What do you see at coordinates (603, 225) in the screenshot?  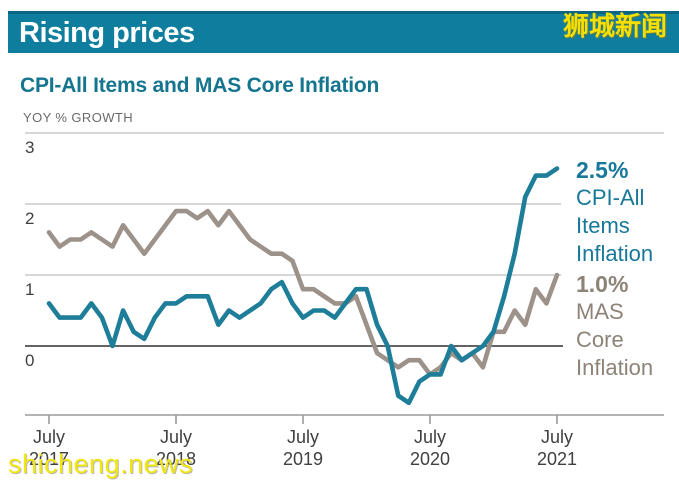 I see `cpi-series-label: Items` at bounding box center [603, 225].